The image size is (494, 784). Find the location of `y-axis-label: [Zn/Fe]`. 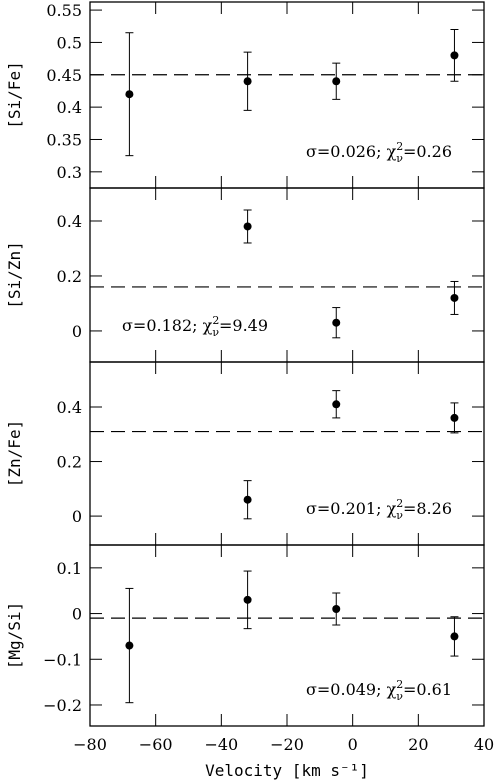

y-axis-label: [Zn/Fe] is located at coordinates (14, 453).